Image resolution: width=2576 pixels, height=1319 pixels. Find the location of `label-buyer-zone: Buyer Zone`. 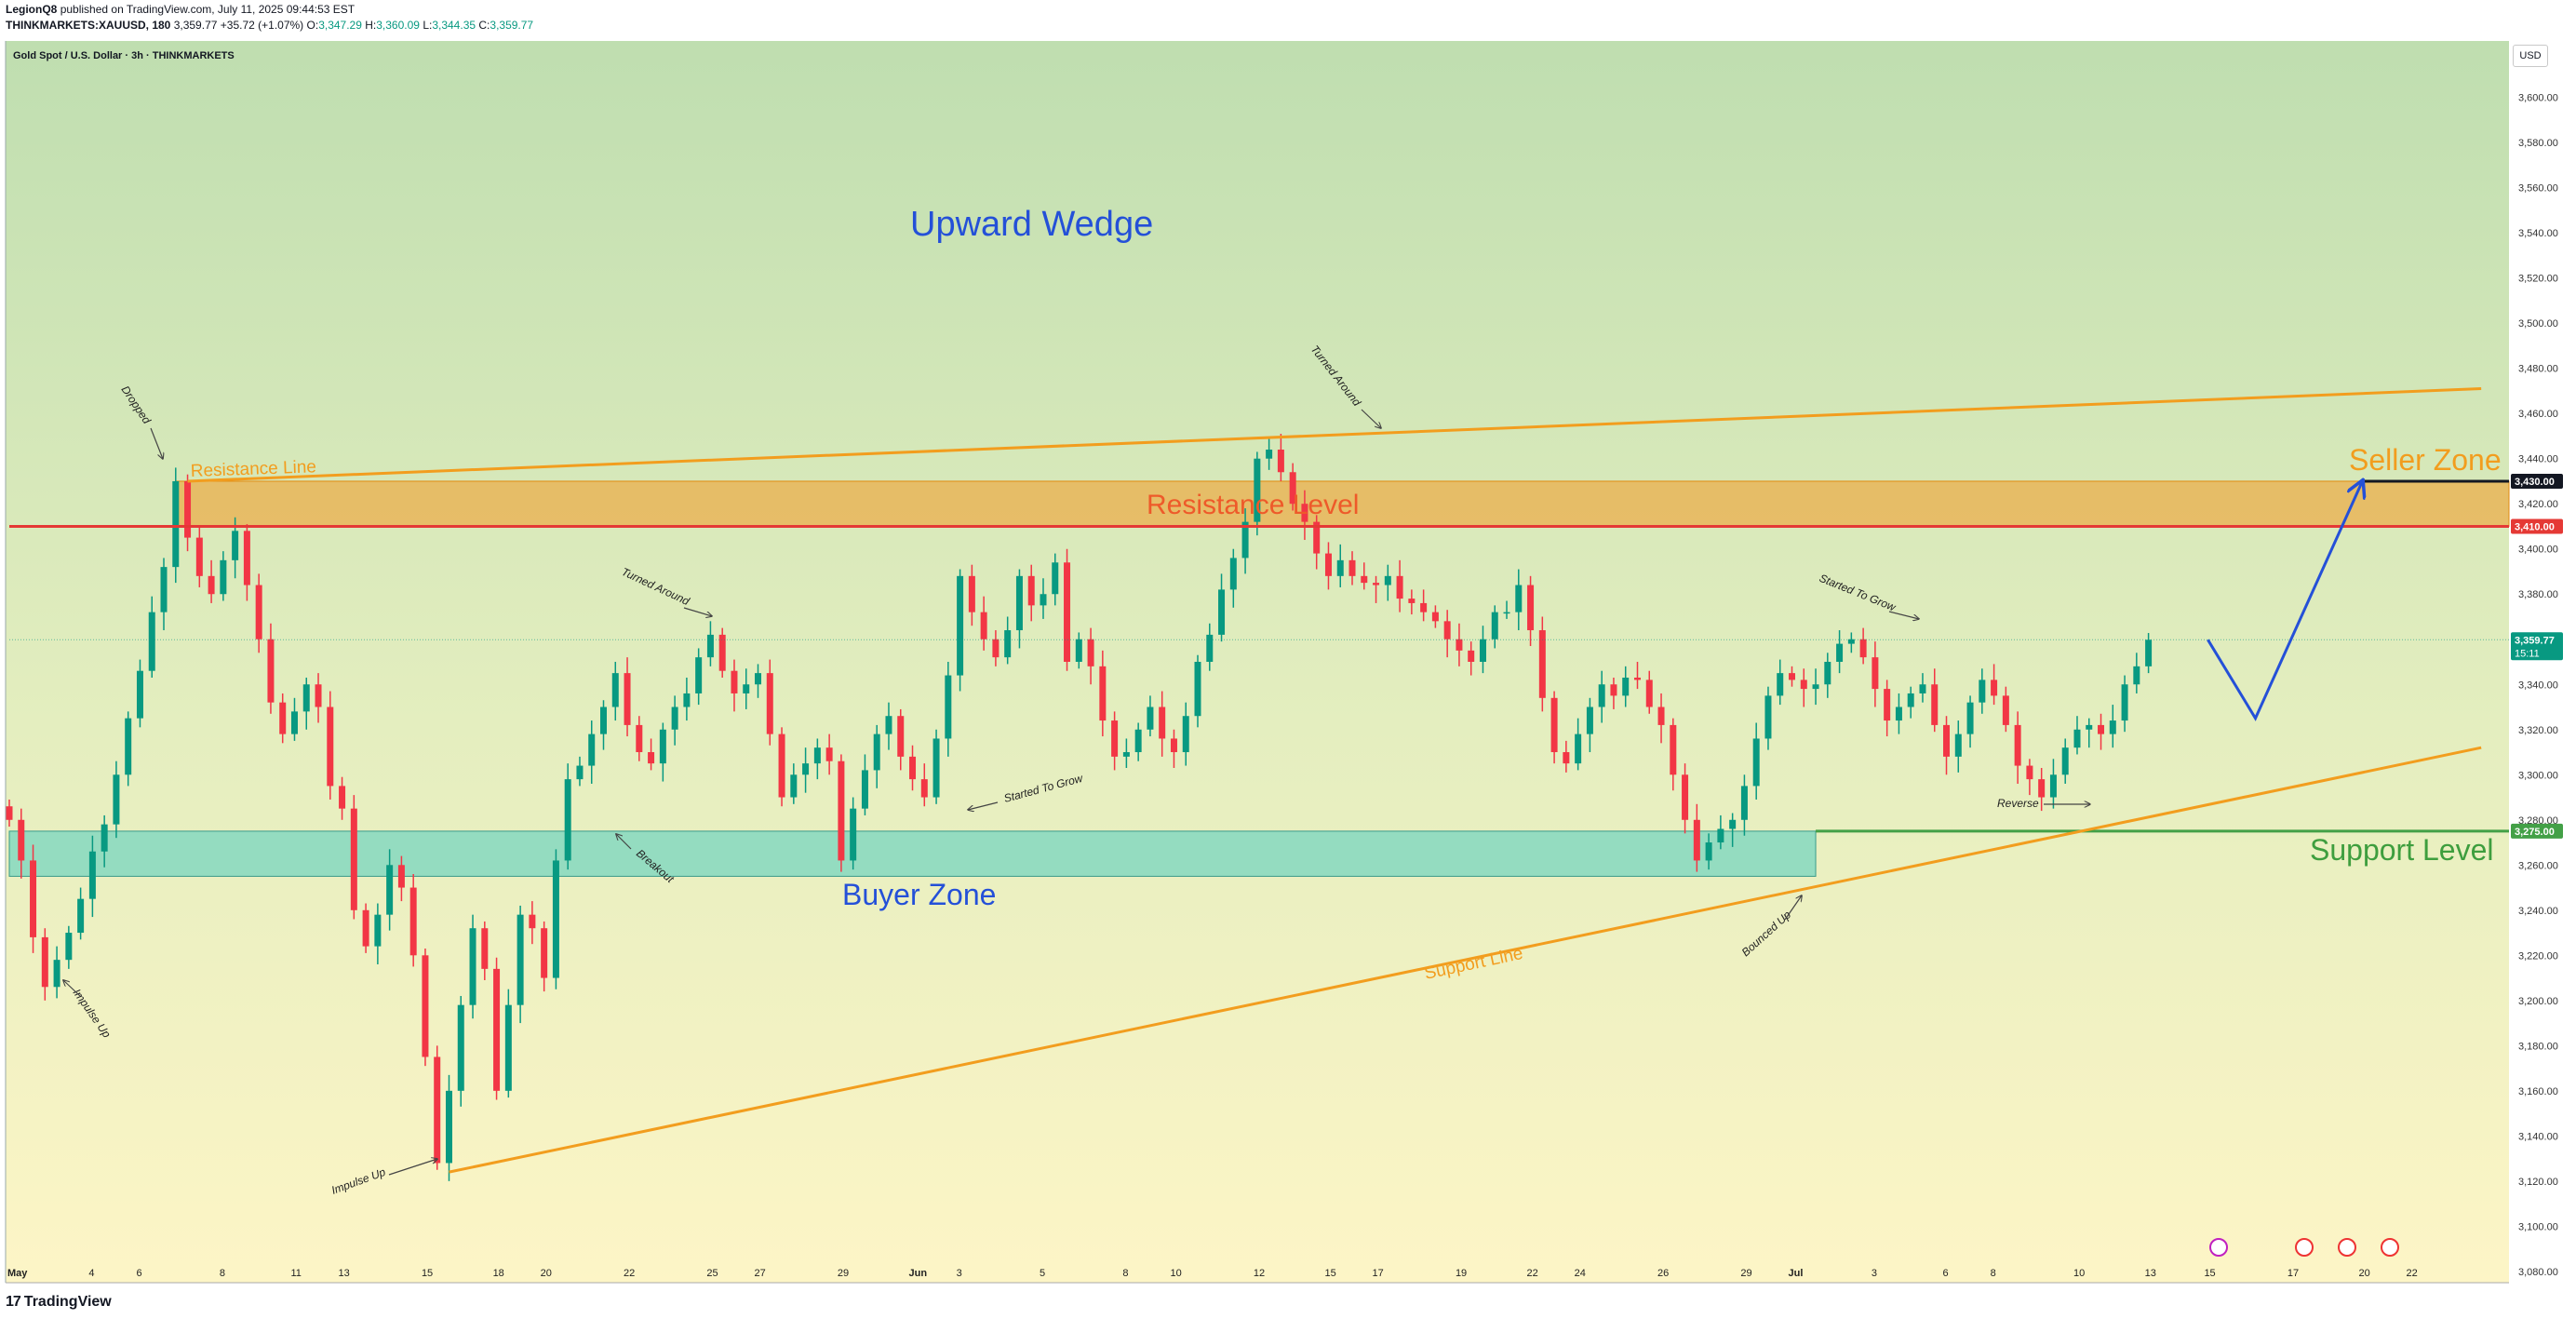

label-buyer-zone: Buyer Zone is located at coordinates (919, 894).